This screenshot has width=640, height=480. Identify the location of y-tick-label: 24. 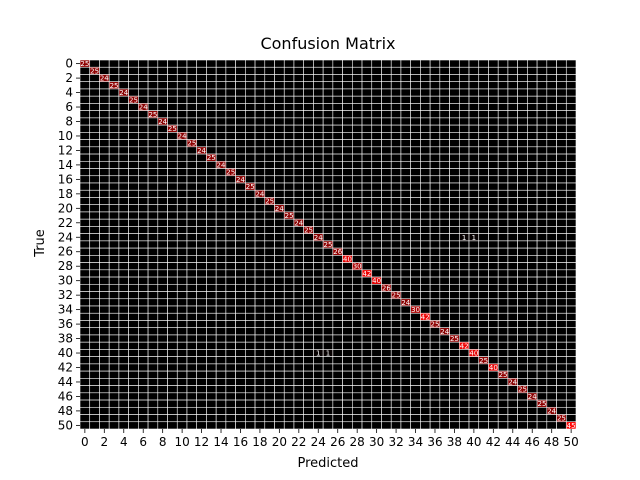
(65, 237).